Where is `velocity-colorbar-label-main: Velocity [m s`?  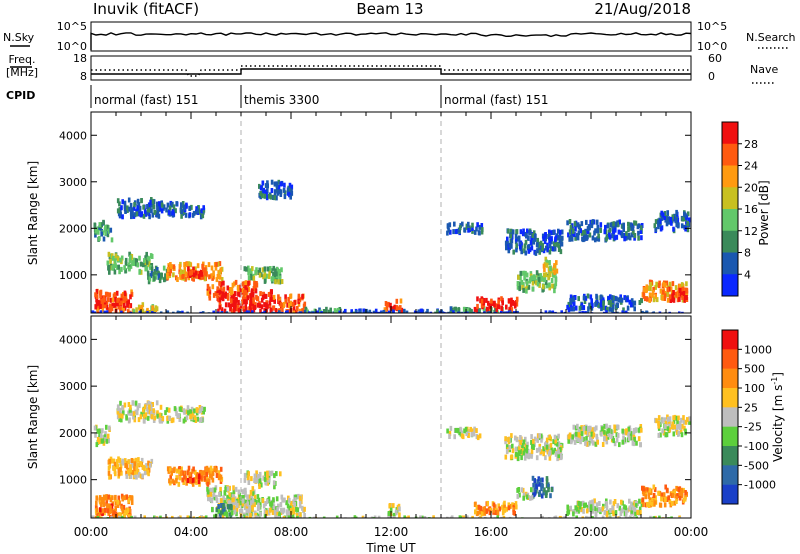 velocity-colorbar-label-main: Velocity [m s is located at coordinates (778, 423).